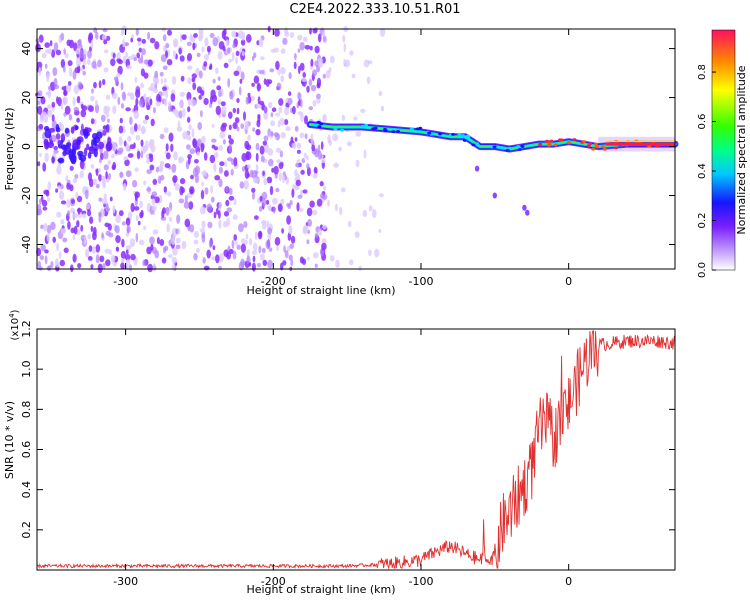 This screenshot has height=600, width=750. What do you see at coordinates (26, 49) in the screenshot?
I see `y-tick-label: 40` at bounding box center [26, 49].